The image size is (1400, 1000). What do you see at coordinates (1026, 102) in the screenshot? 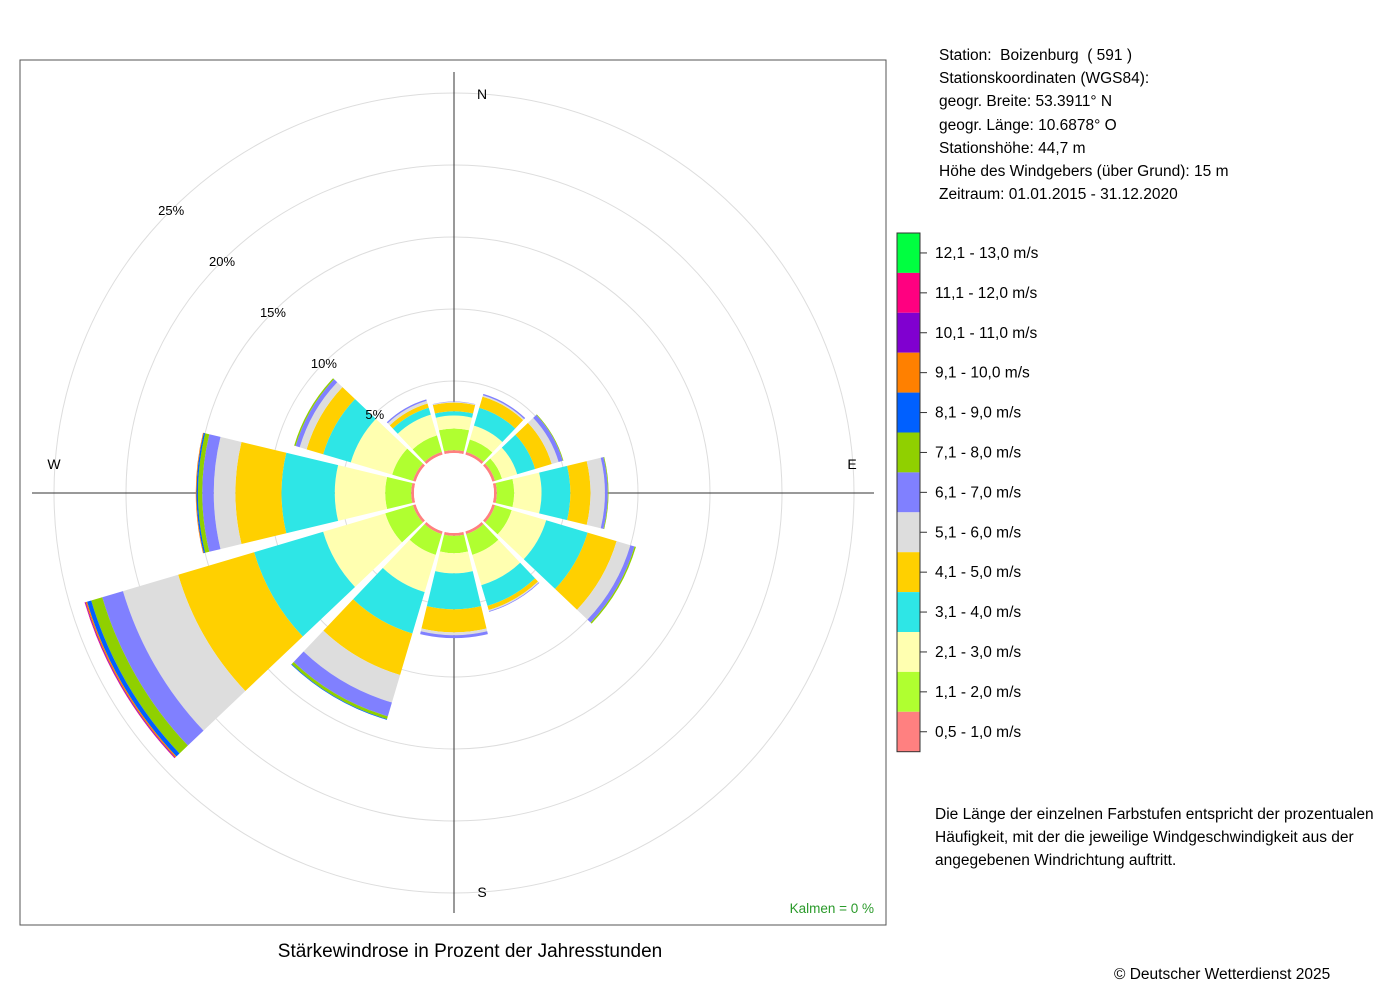
I see `station-latitude: geogr. Breite: 53.3911° N` at bounding box center [1026, 102].